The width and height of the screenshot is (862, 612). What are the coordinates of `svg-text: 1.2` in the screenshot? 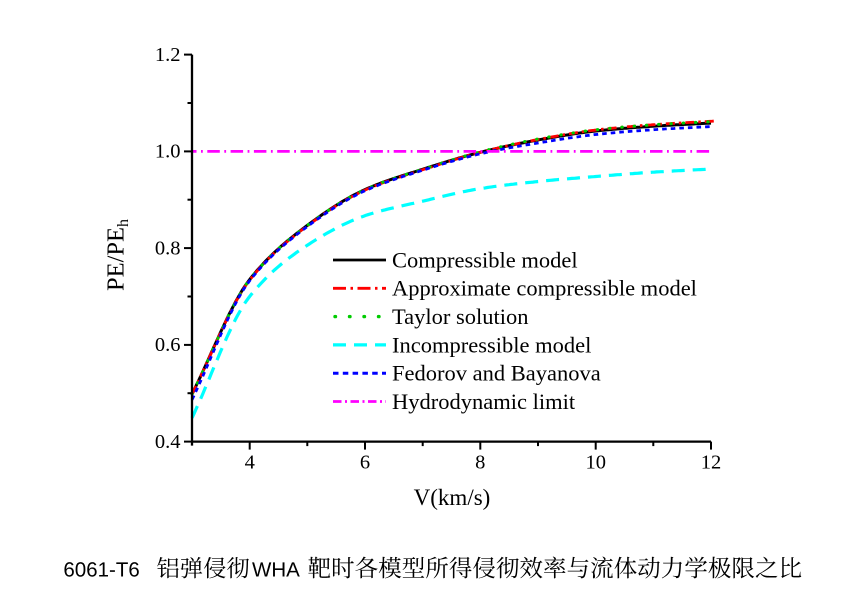 It's located at (168, 55).